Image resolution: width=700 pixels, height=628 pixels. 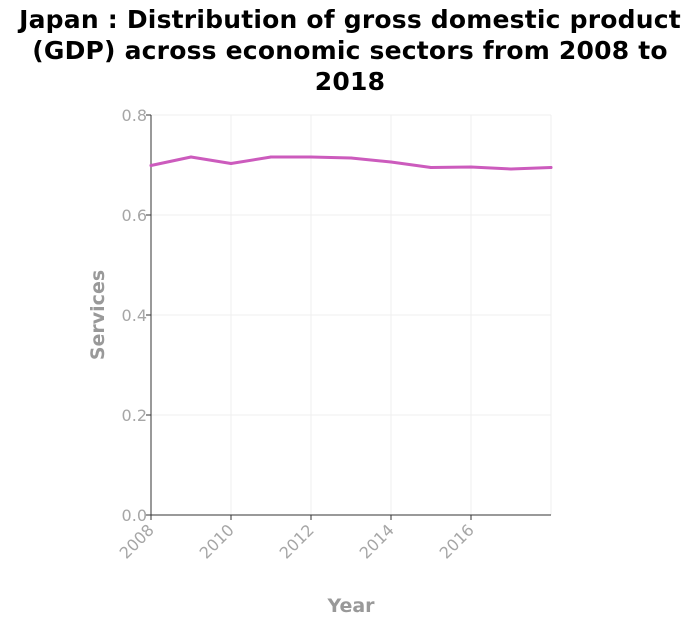 What do you see at coordinates (134, 515) in the screenshot?
I see `y-tick-label: 0.0` at bounding box center [134, 515].